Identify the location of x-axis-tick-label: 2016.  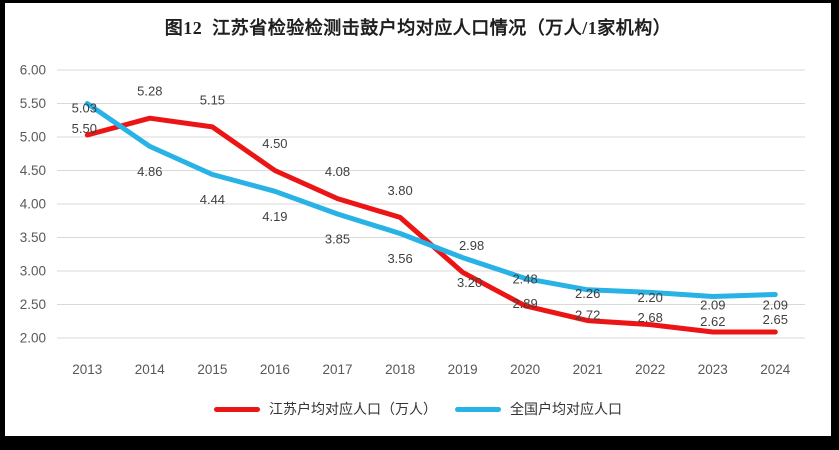
(275, 369).